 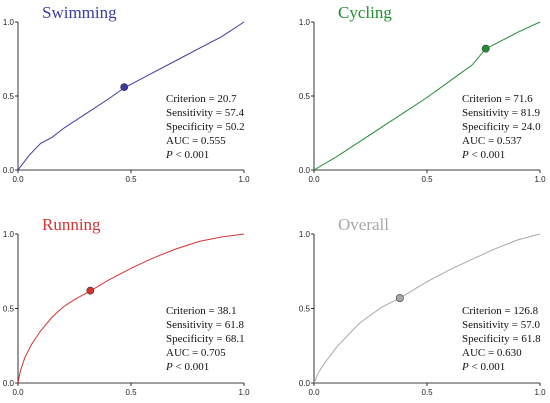 What do you see at coordinates (205, 339) in the screenshot?
I see `stat-specificity: Specificity = 68.1` at bounding box center [205, 339].